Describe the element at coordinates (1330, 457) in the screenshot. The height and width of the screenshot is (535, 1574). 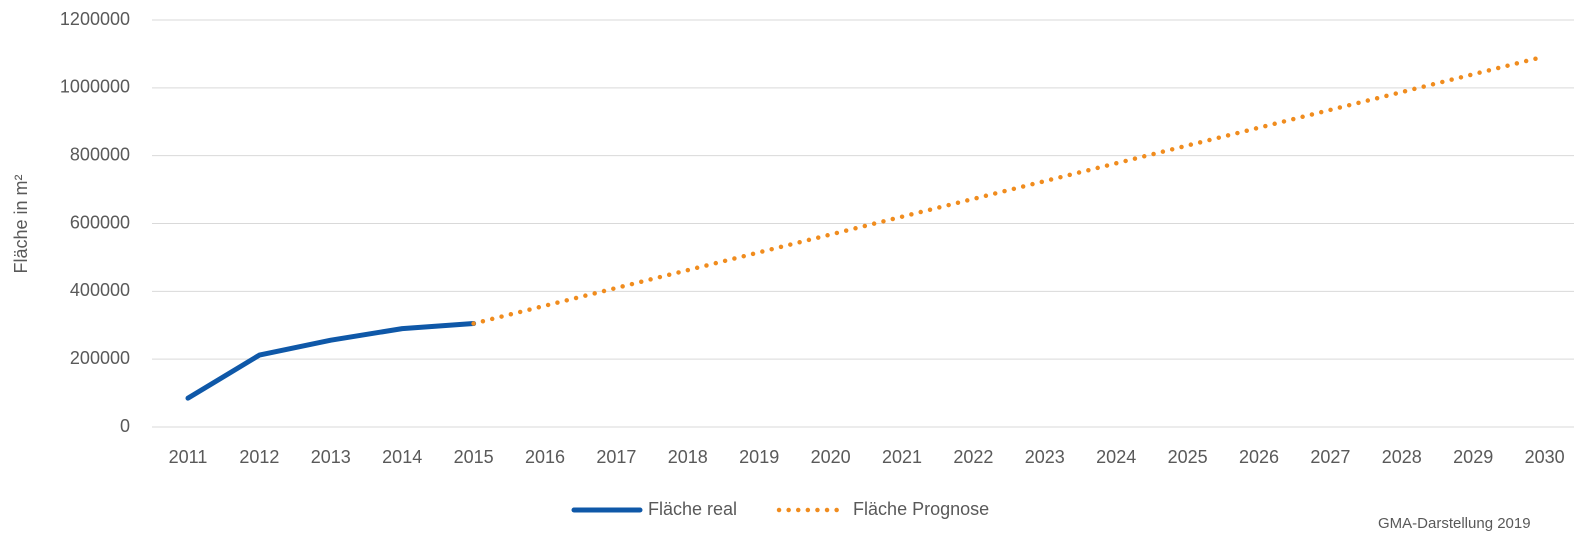
I see `x-tick-label: 2027` at that location.